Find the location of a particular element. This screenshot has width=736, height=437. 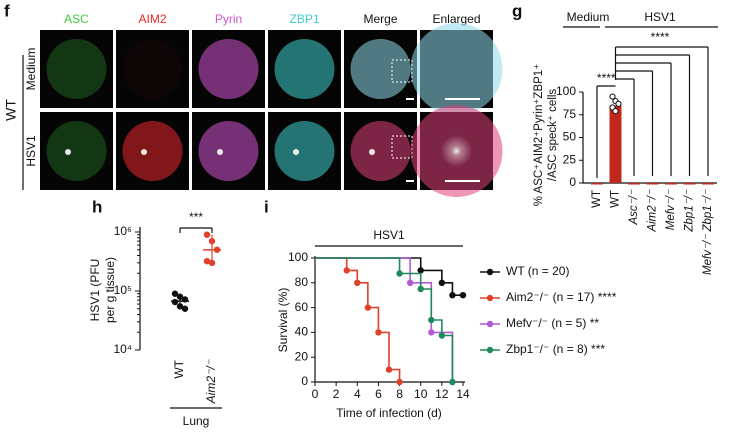

x-tick-label: Aim2⁻/⁻ is located at coordinates (211, 381).